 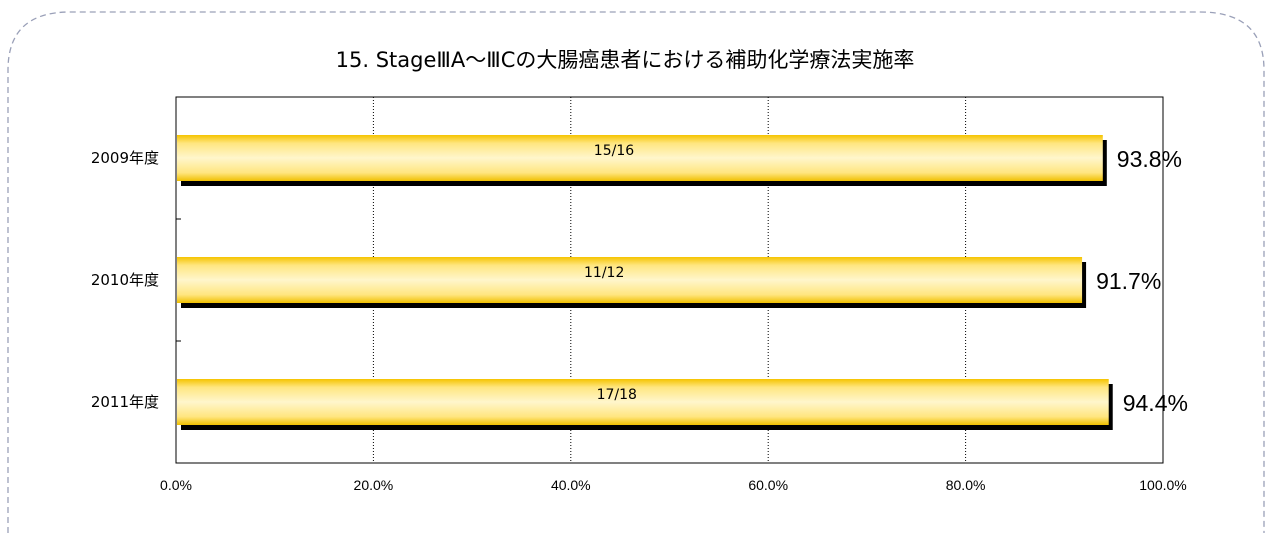 I want to click on bar-fraction-label-3: 17/18, so click(x=617, y=395).